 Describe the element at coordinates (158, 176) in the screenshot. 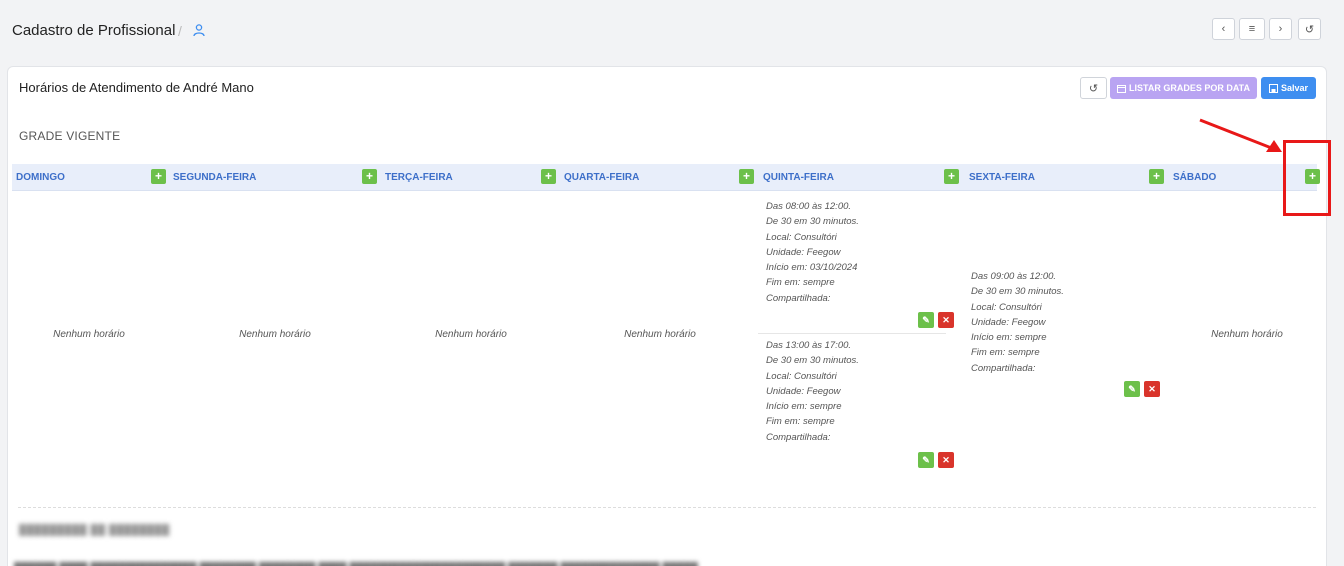

I see `add-slot-domingo: +` at that location.